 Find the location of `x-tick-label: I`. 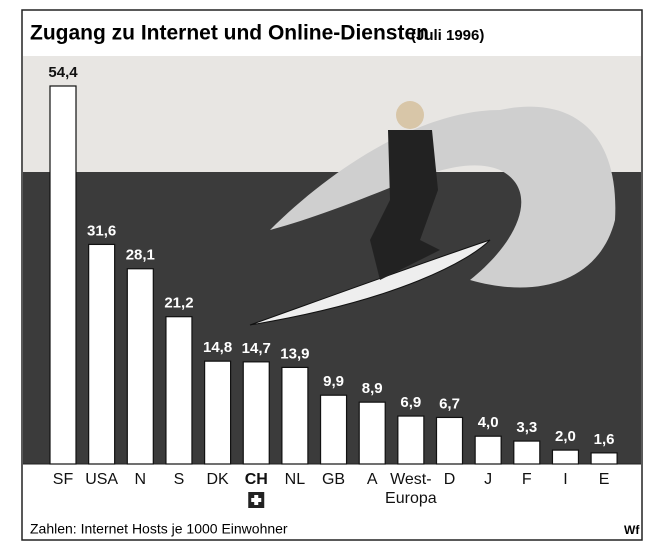

x-tick-label: I is located at coordinates (565, 479).